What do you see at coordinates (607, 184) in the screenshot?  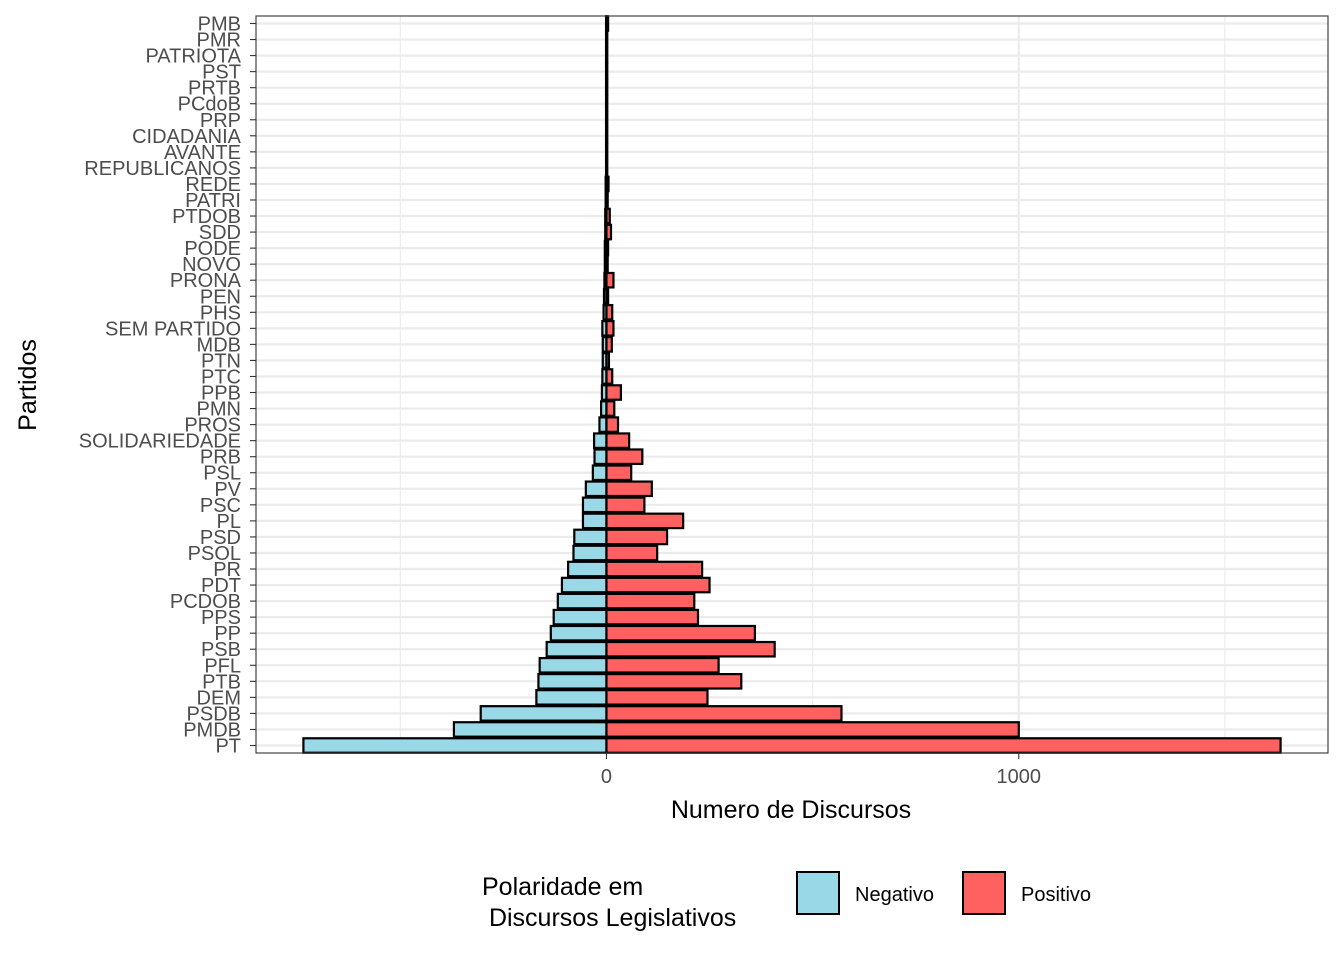 I see `bar-positivo-rede` at bounding box center [607, 184].